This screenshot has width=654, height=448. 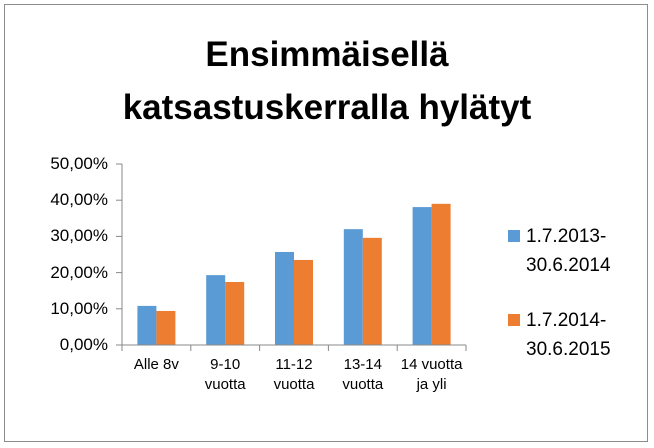 What do you see at coordinates (568, 251) in the screenshot?
I see `legend-label: 1.7.2013-30.6.2014` at bounding box center [568, 251].